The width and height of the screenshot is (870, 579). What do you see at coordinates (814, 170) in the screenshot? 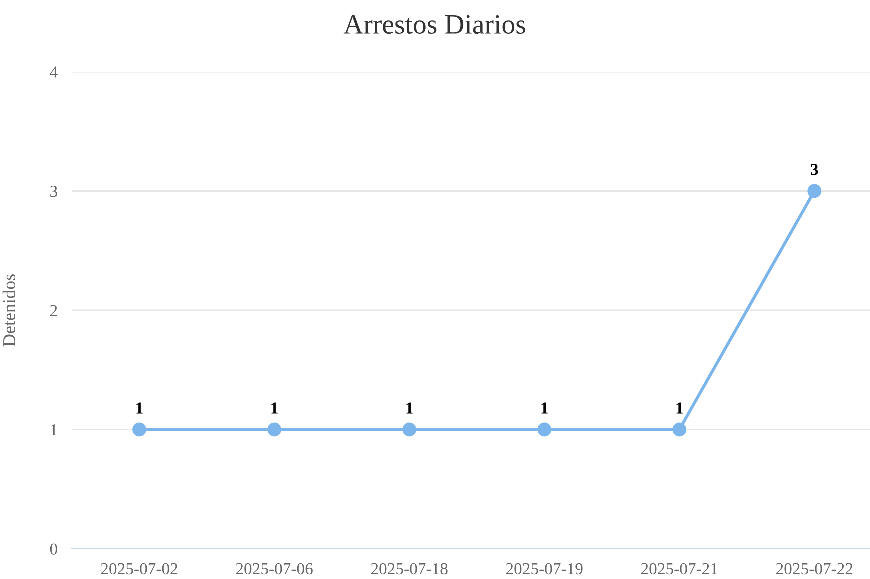
I see `data-label: 3` at bounding box center [814, 170].